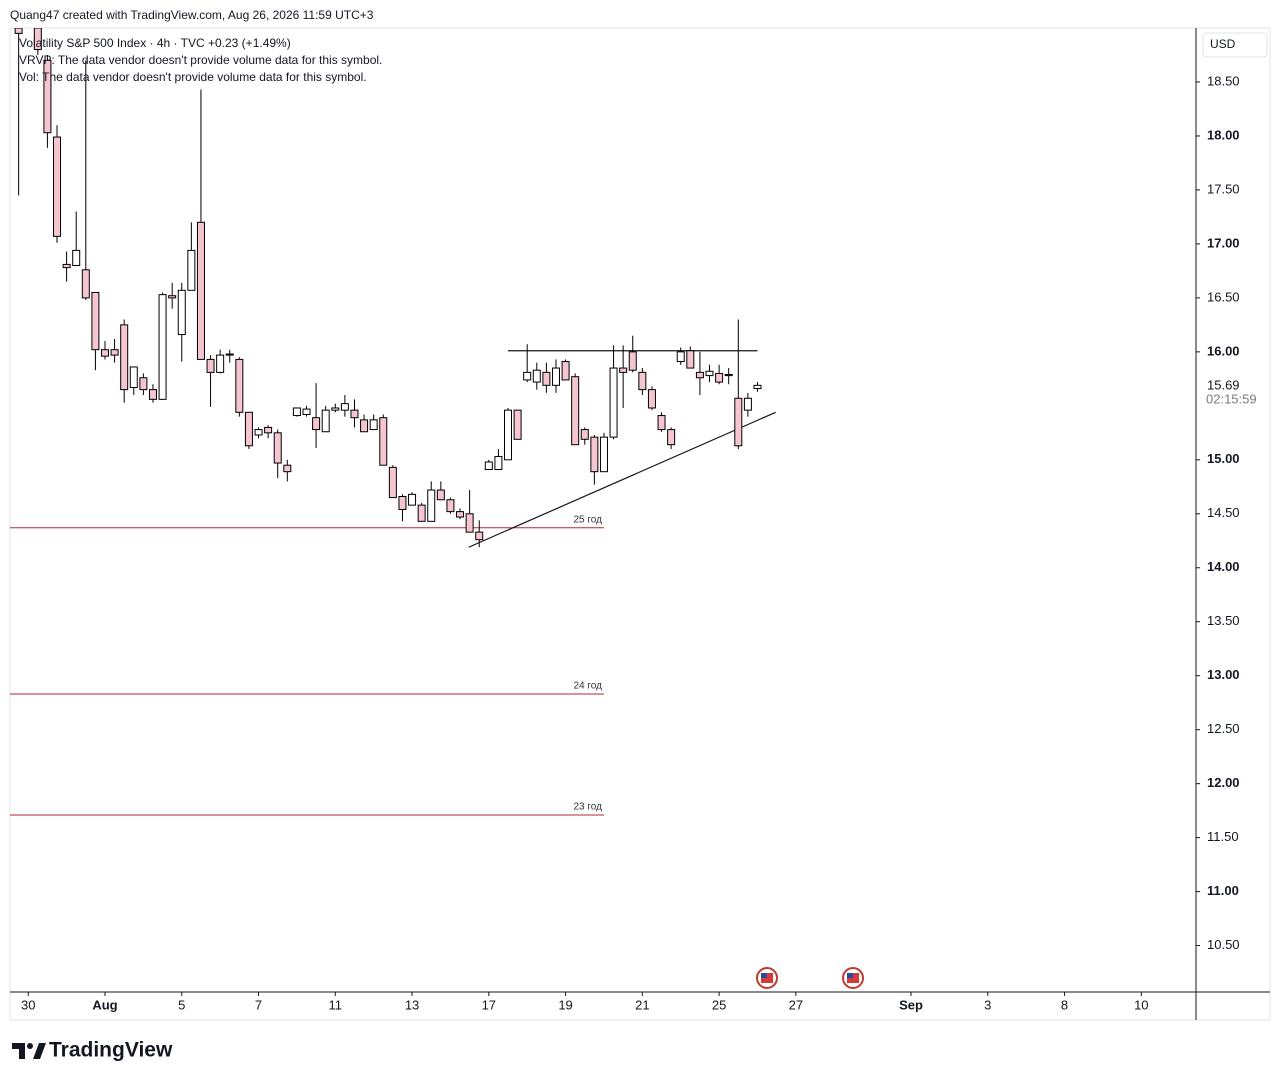 This screenshot has height=1081, width=1280. I want to click on y-tick-label: 13.00, so click(1223, 674).